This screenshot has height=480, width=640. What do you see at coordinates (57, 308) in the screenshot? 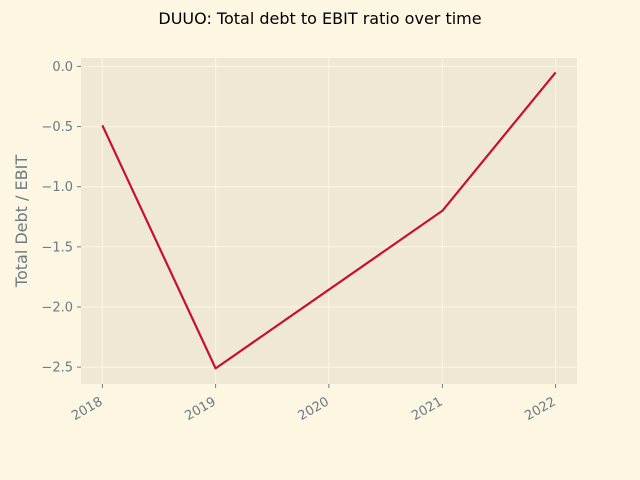
I see `y-tick-label: −2.0` at bounding box center [57, 308].